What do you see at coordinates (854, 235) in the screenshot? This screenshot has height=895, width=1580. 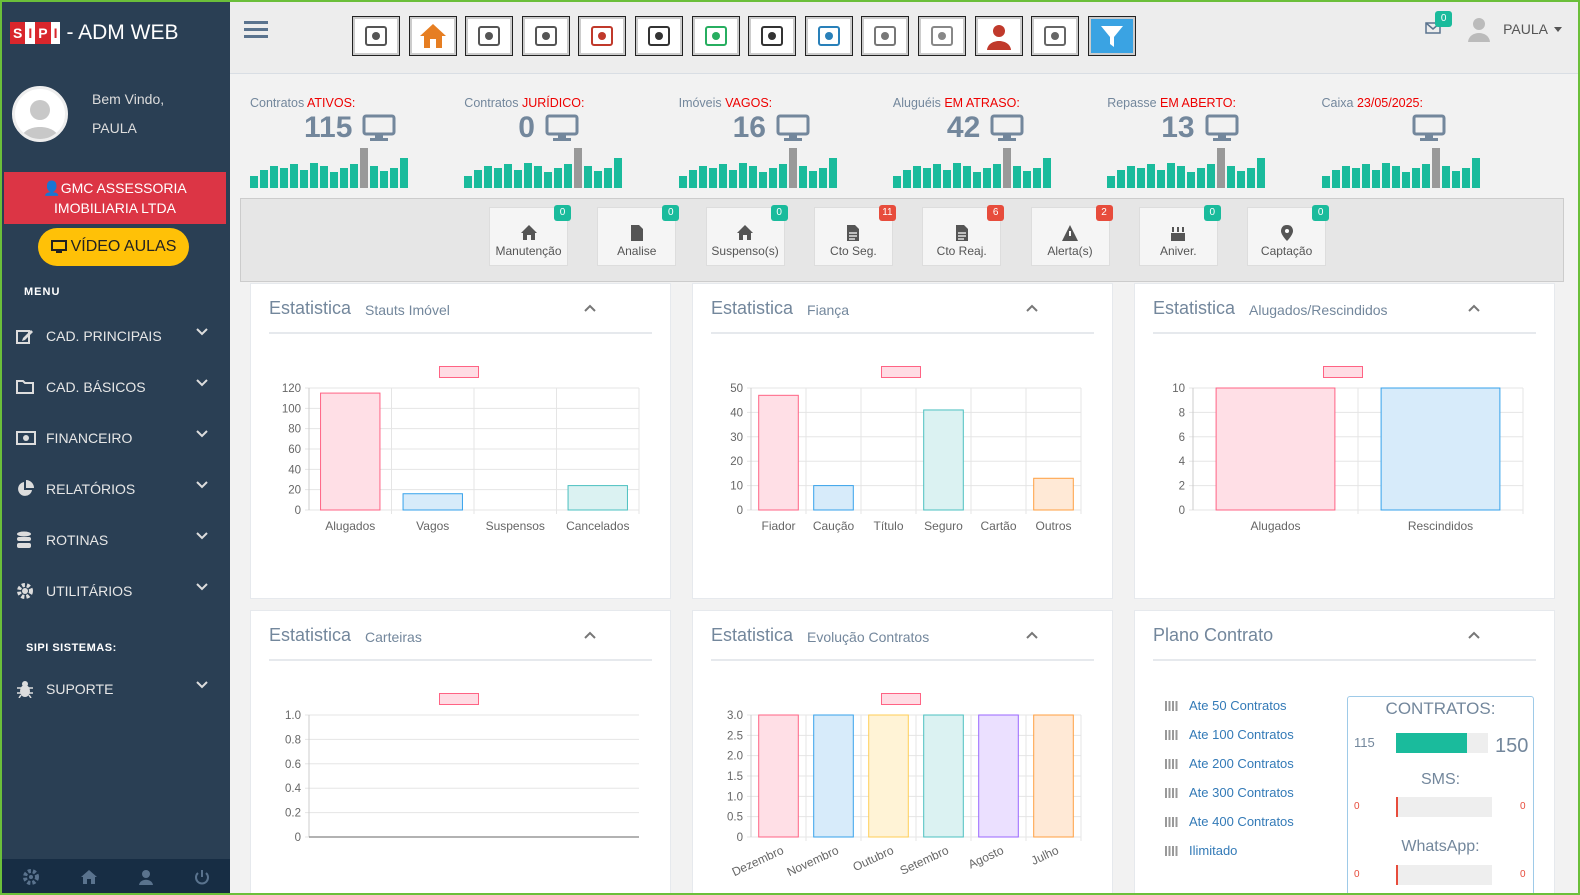 I see `shortcut-ctoseg: Cto Seg. 11` at bounding box center [854, 235].